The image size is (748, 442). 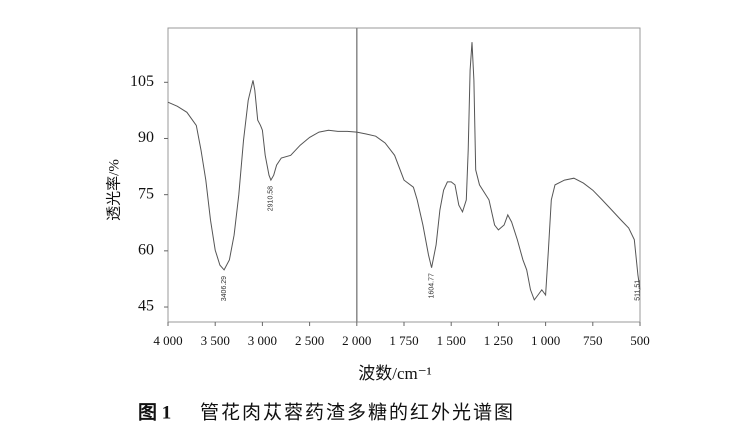 What do you see at coordinates (146, 306) in the screenshot?
I see `y-tick-label: 45` at bounding box center [146, 306].